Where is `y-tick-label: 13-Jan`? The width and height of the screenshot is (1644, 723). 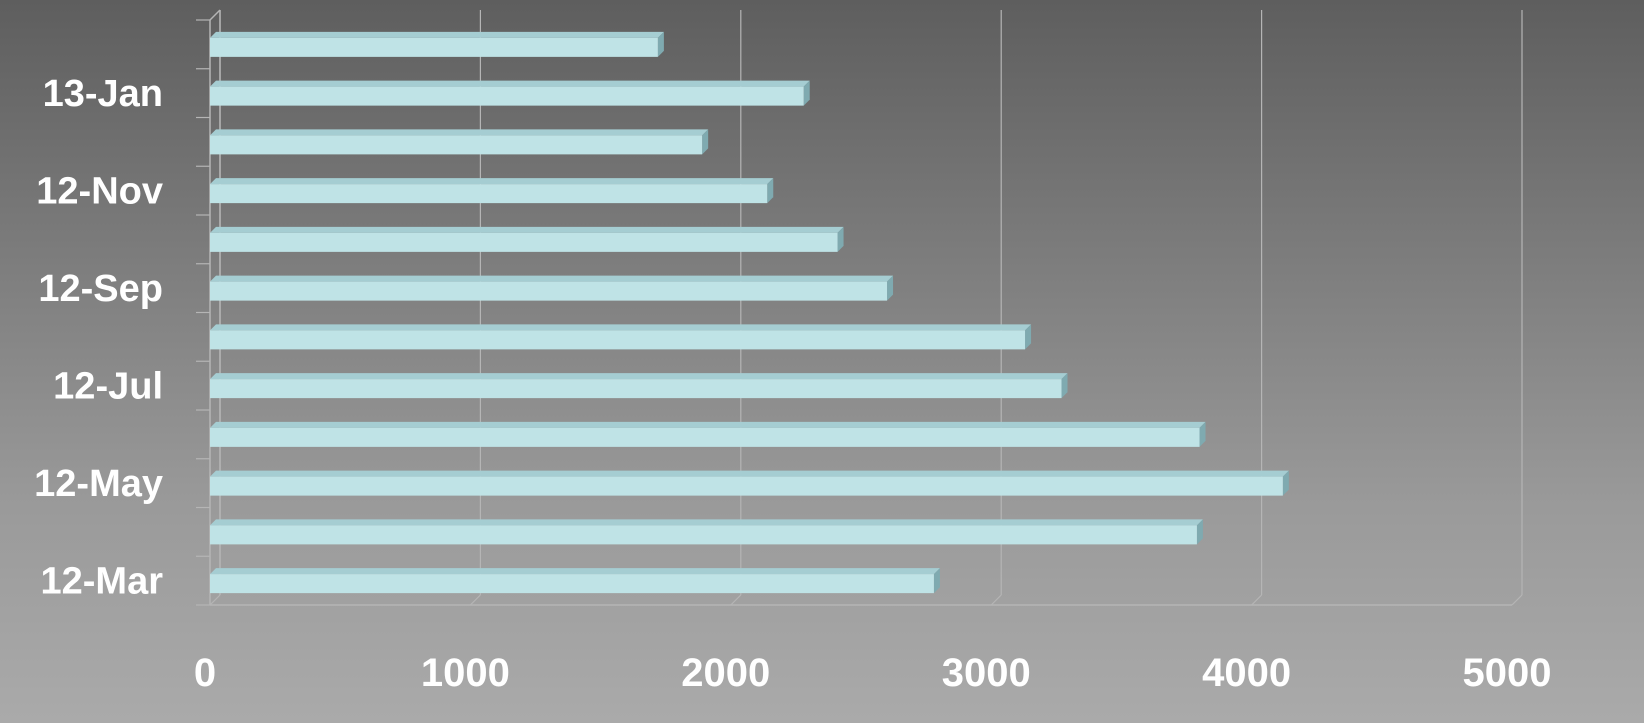
y-tick-label: 13-Jan is located at coordinates (103, 94).